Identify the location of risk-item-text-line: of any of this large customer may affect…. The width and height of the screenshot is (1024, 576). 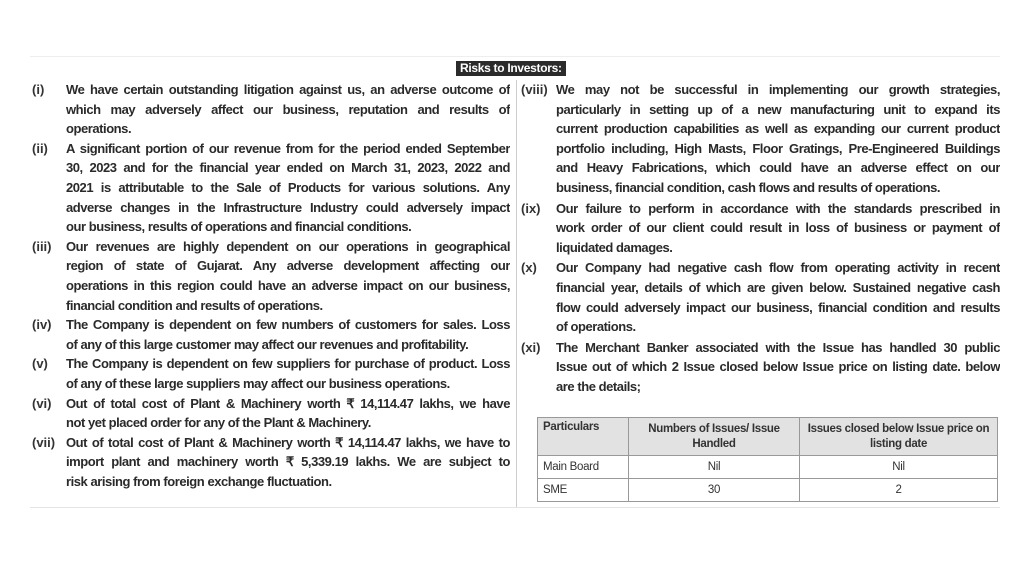
(267, 344).